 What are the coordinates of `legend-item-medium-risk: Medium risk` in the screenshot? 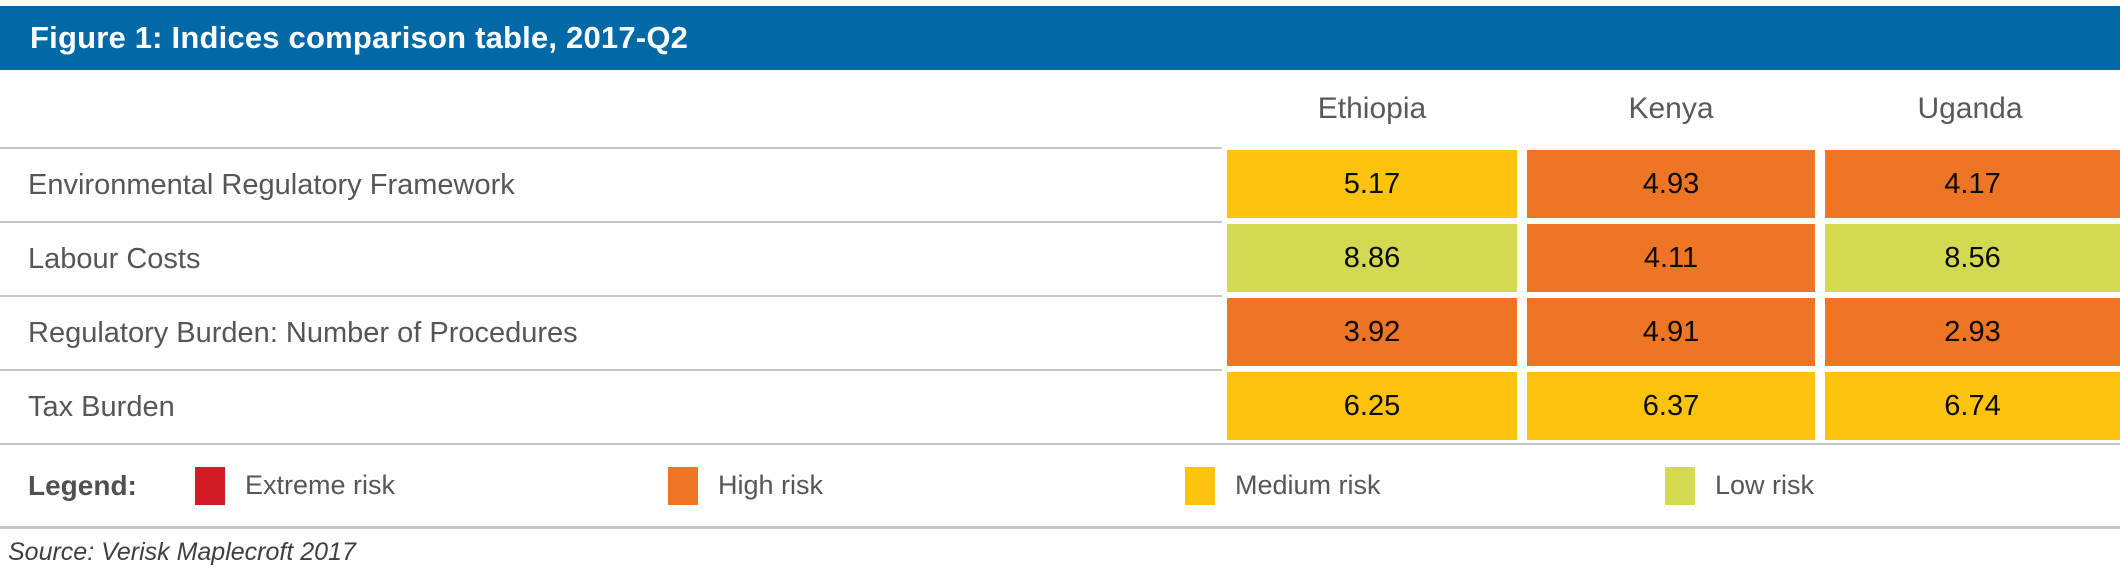 It's located at (1283, 485).